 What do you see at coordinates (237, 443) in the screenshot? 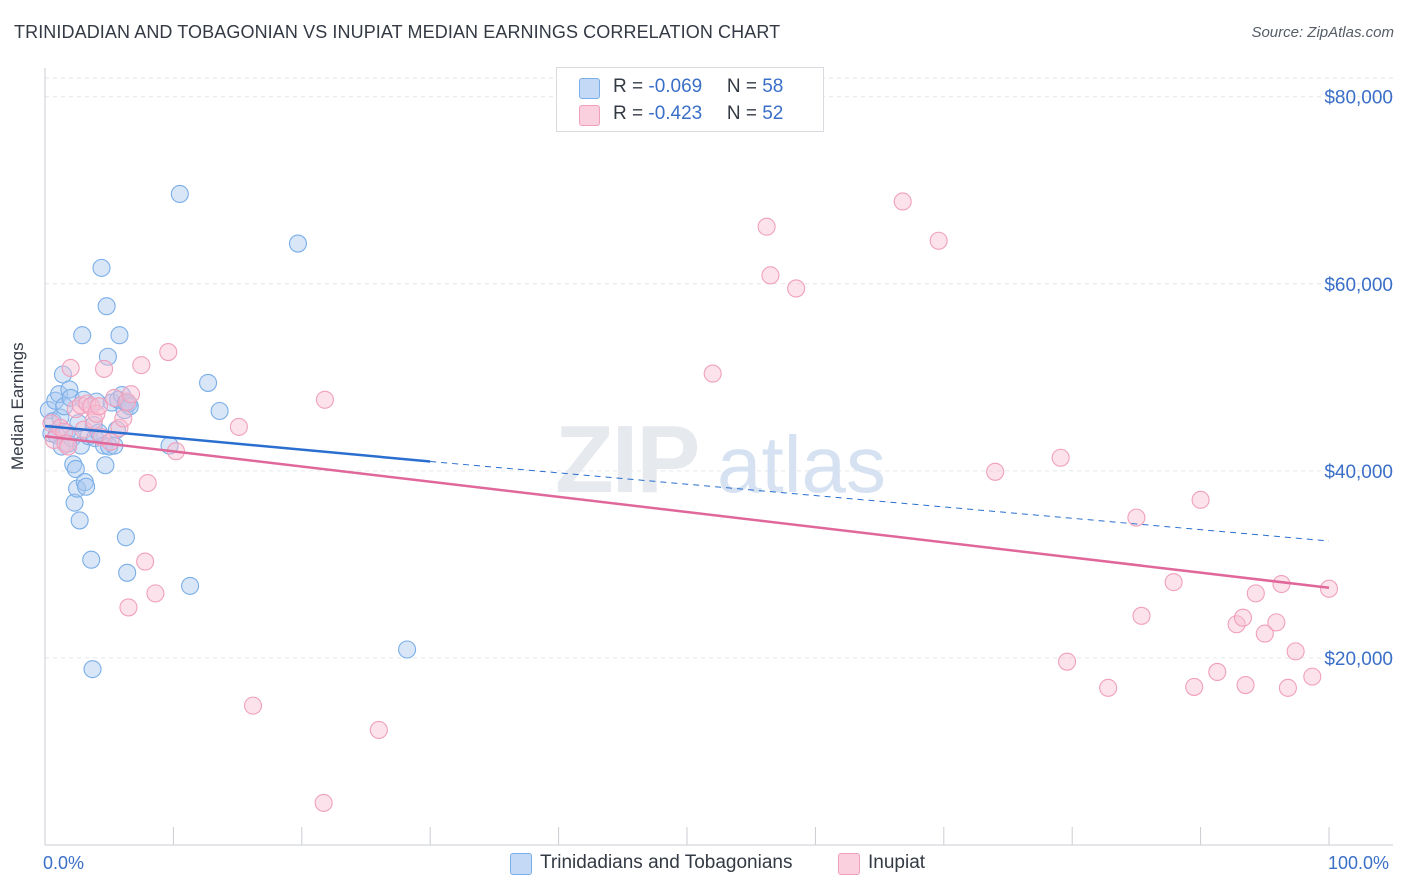
I see `trend-line-trinidadian` at bounding box center [237, 443].